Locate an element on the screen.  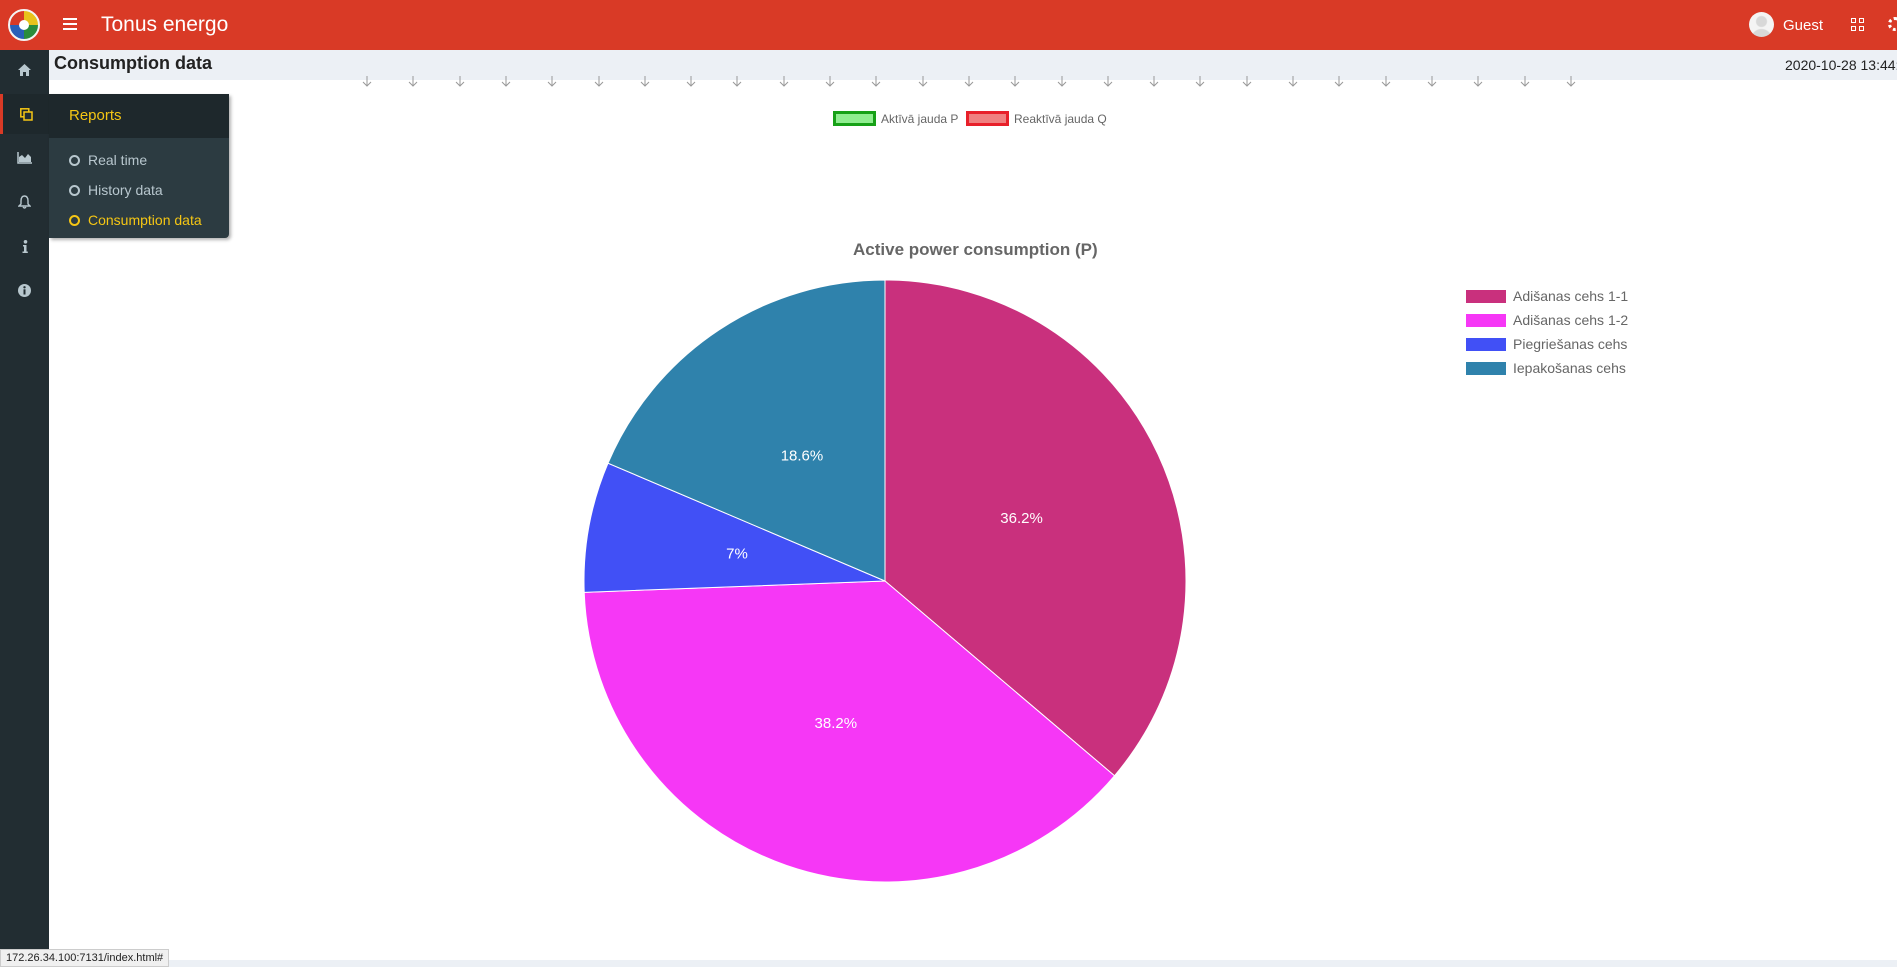
info-circle-icon is located at coordinates (24, 290).